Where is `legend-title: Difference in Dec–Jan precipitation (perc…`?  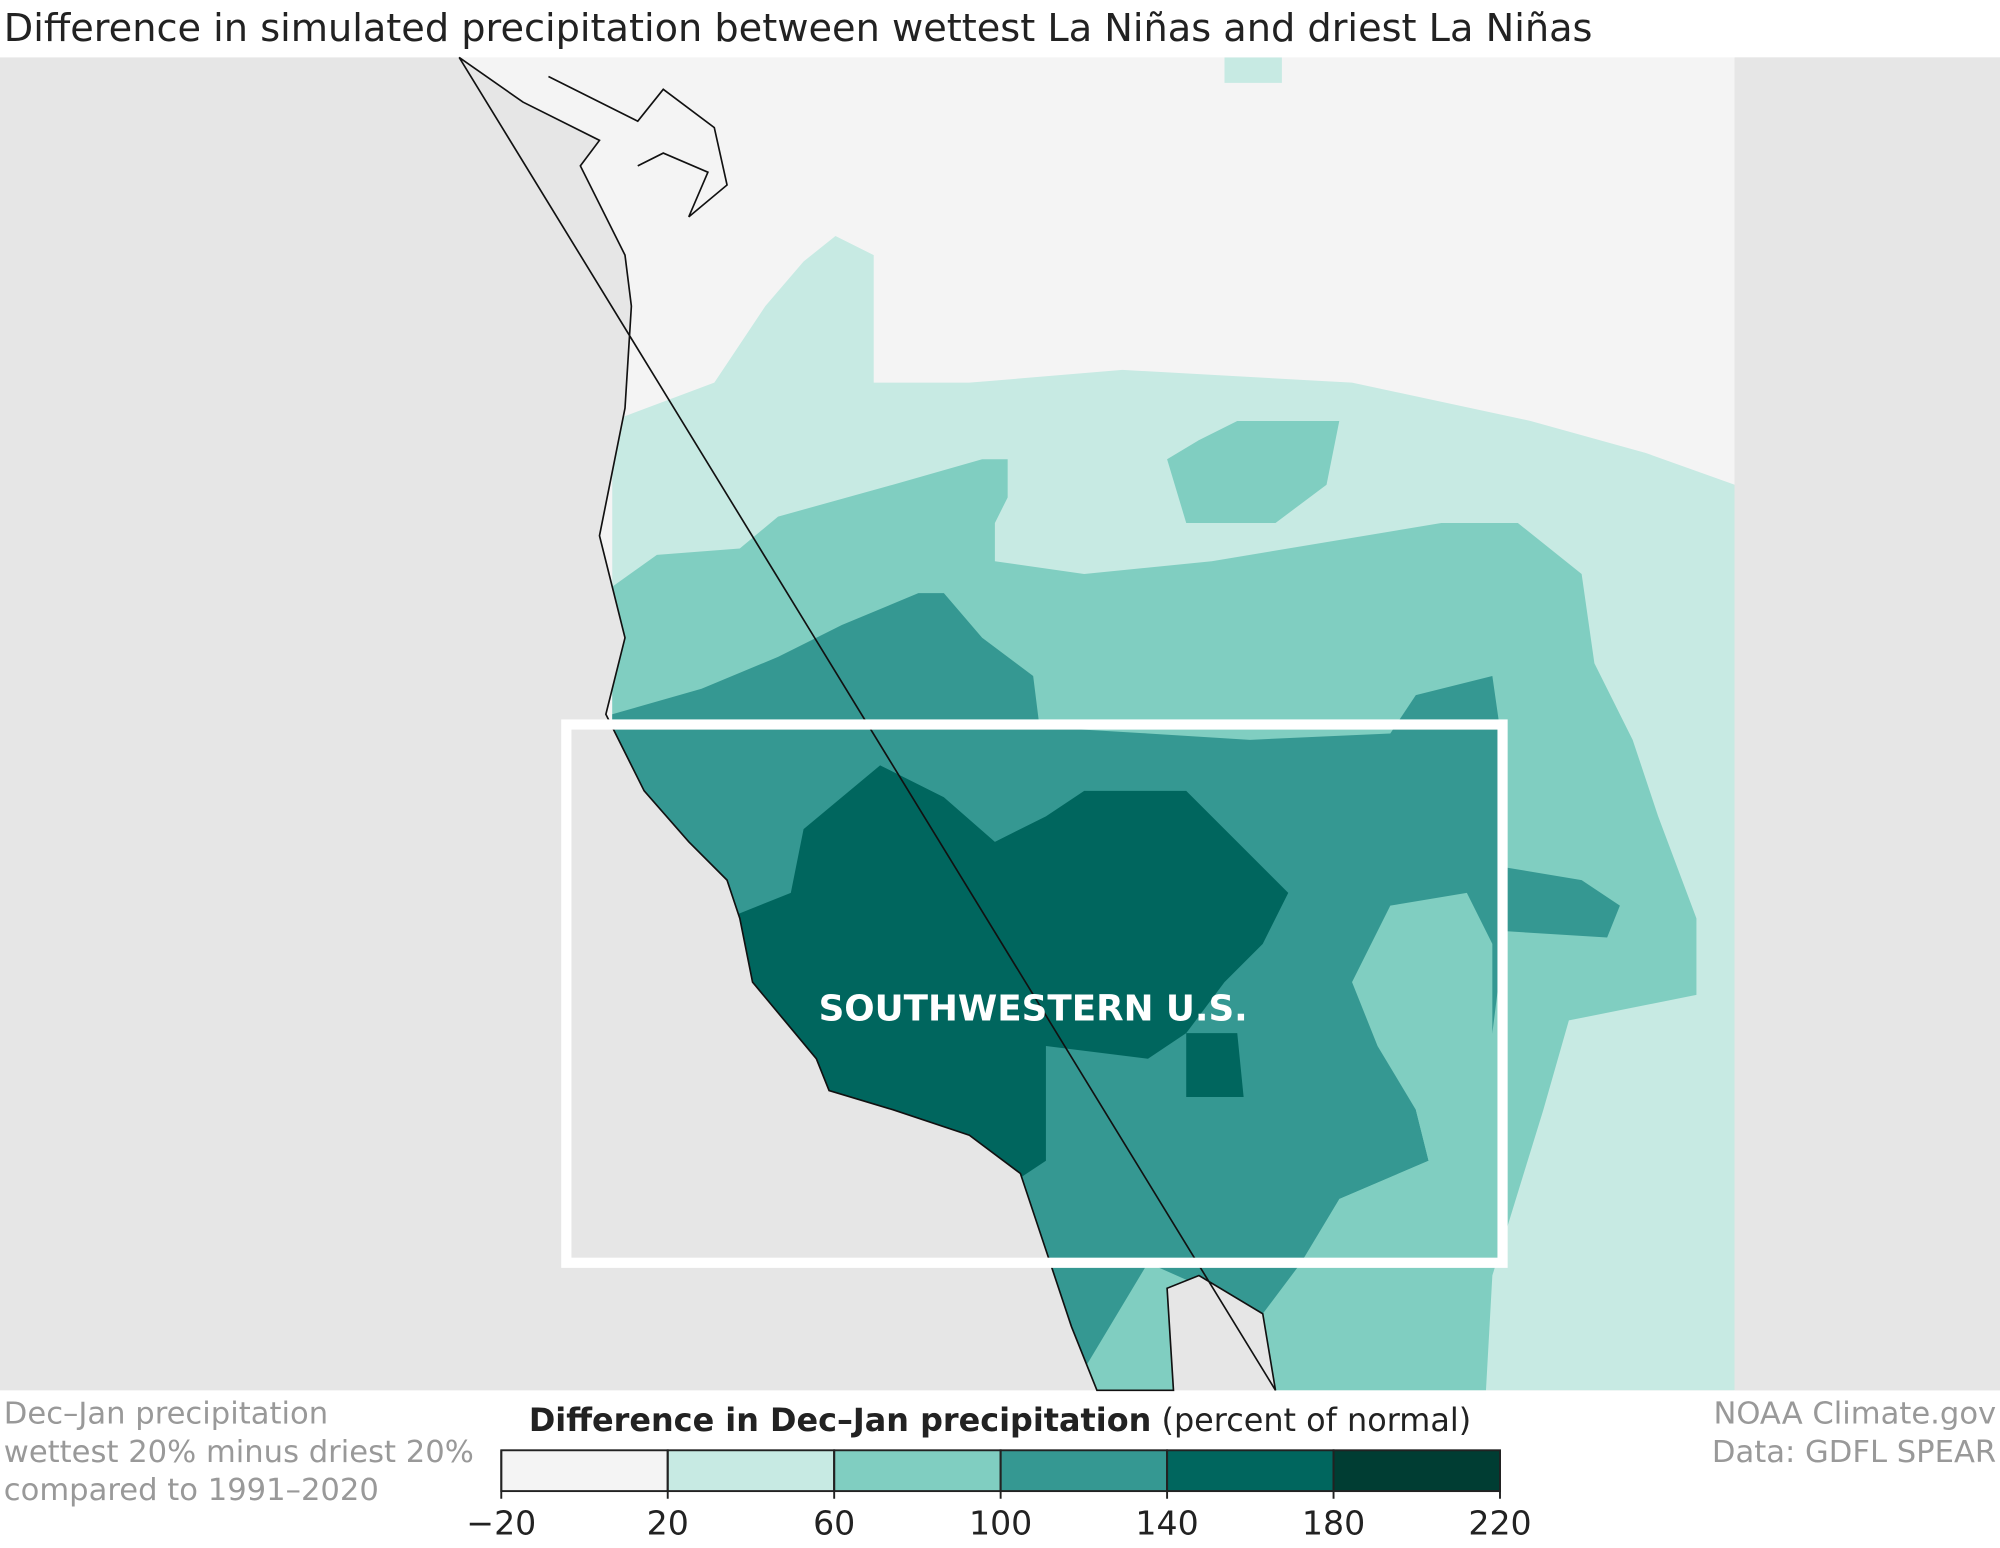
legend-title: Difference in Dec–Jan precipitation (perc… is located at coordinates (1000, 1420).